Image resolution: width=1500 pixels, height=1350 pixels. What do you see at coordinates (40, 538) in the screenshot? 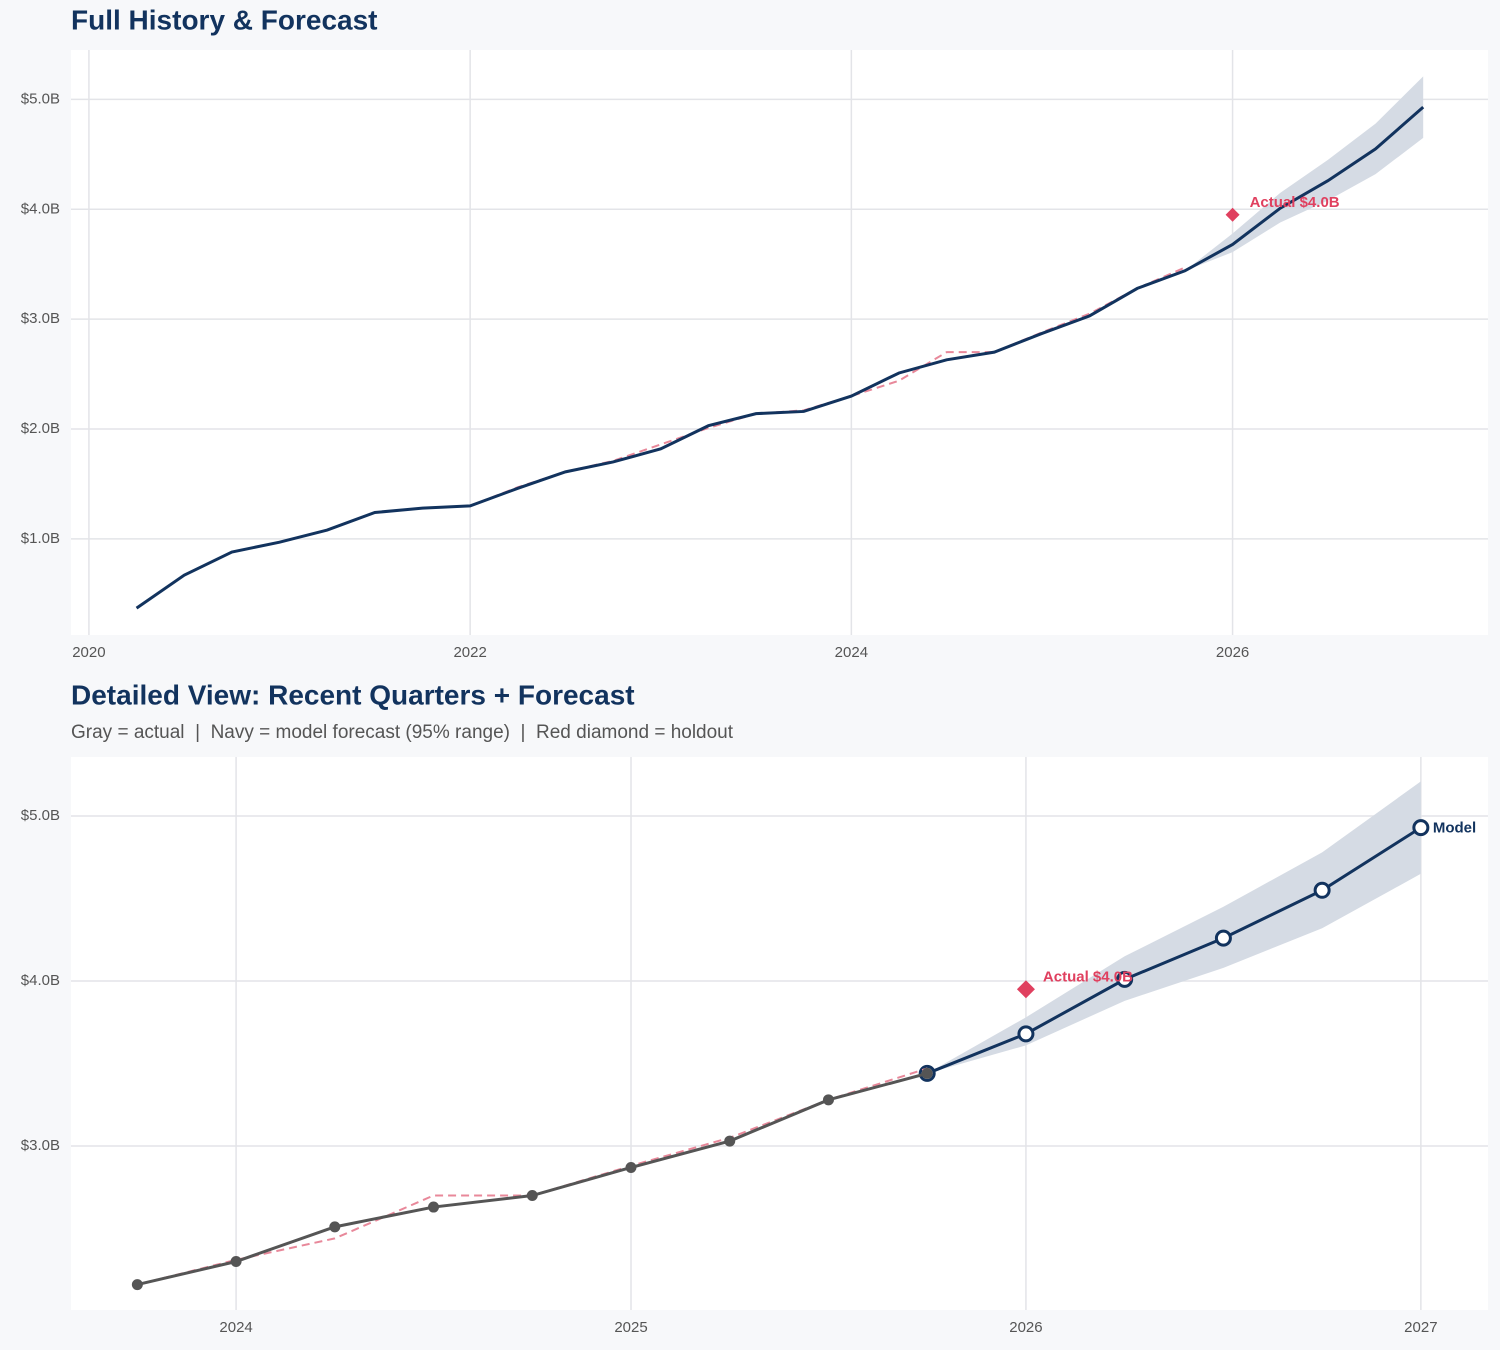
I see `y-tick-label: $1.0B` at bounding box center [40, 538].